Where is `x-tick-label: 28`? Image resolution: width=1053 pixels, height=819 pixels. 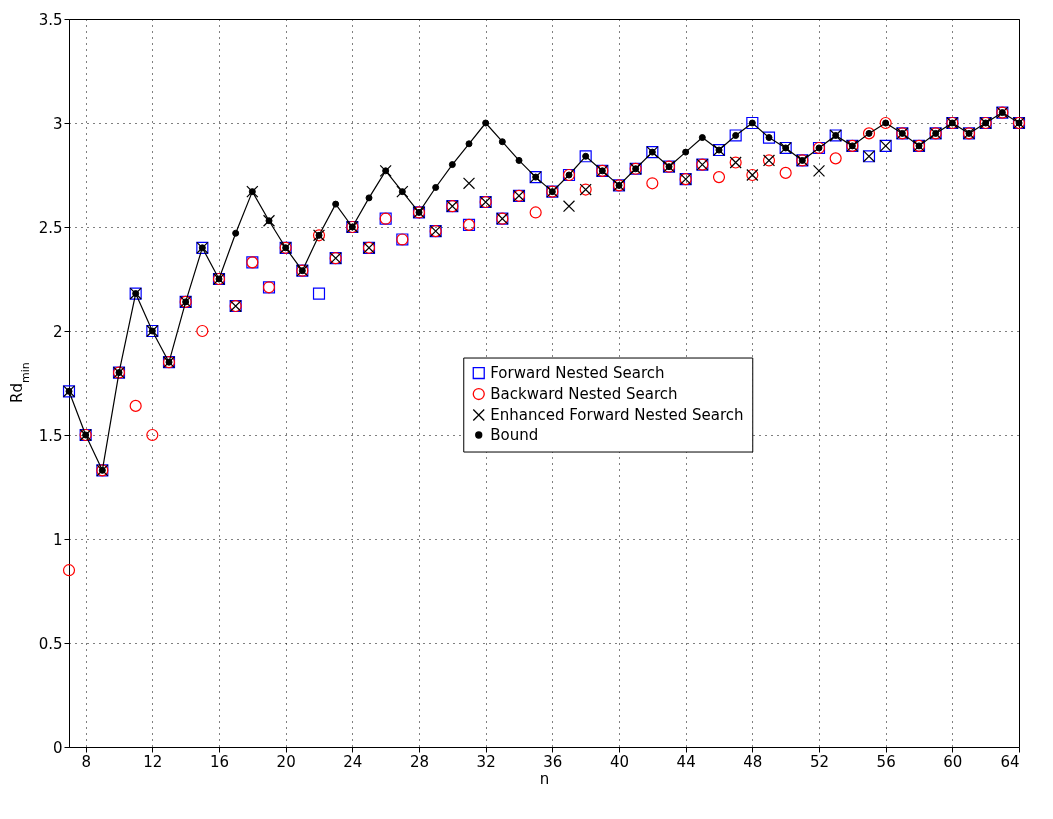
x-tick-label: 28 is located at coordinates (419, 761).